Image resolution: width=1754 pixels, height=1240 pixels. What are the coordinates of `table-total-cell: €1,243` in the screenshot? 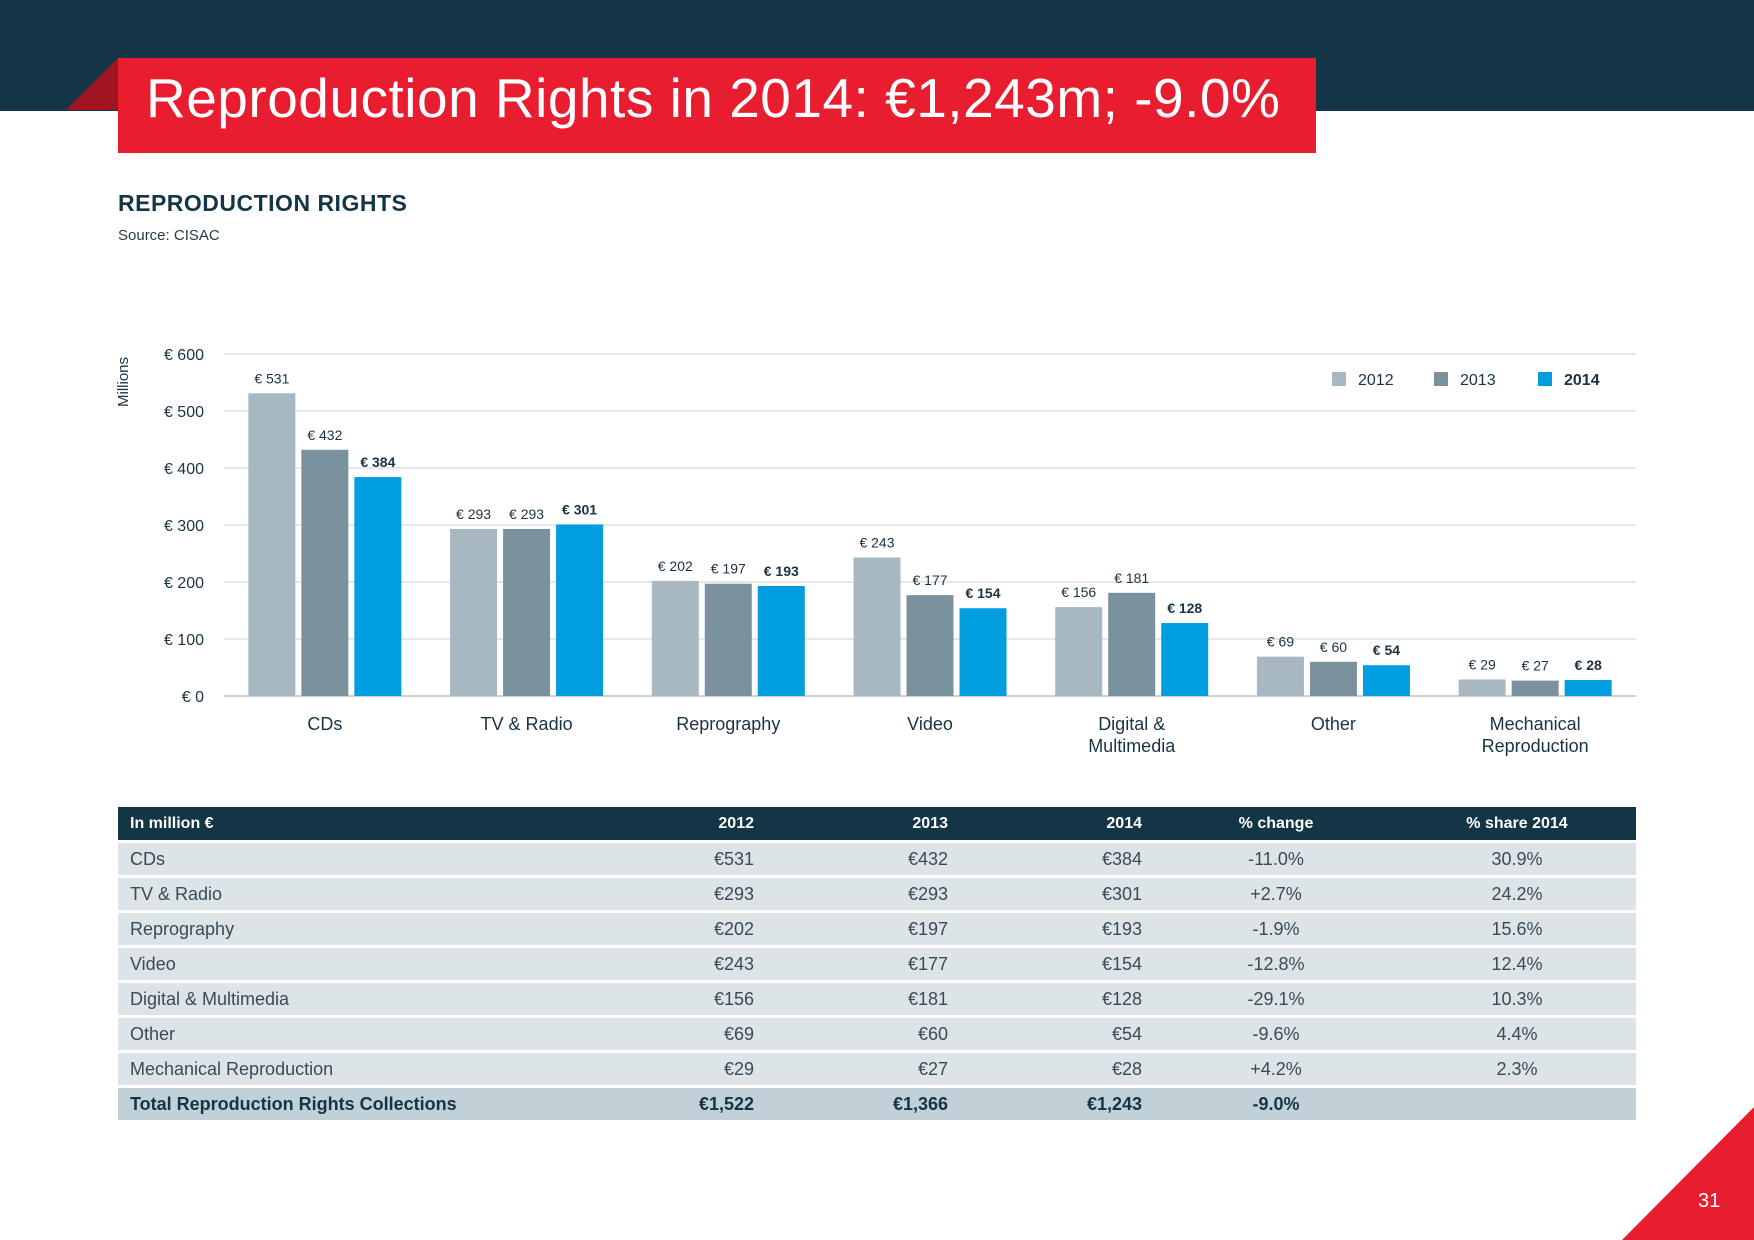 It's located at (1057, 1104).